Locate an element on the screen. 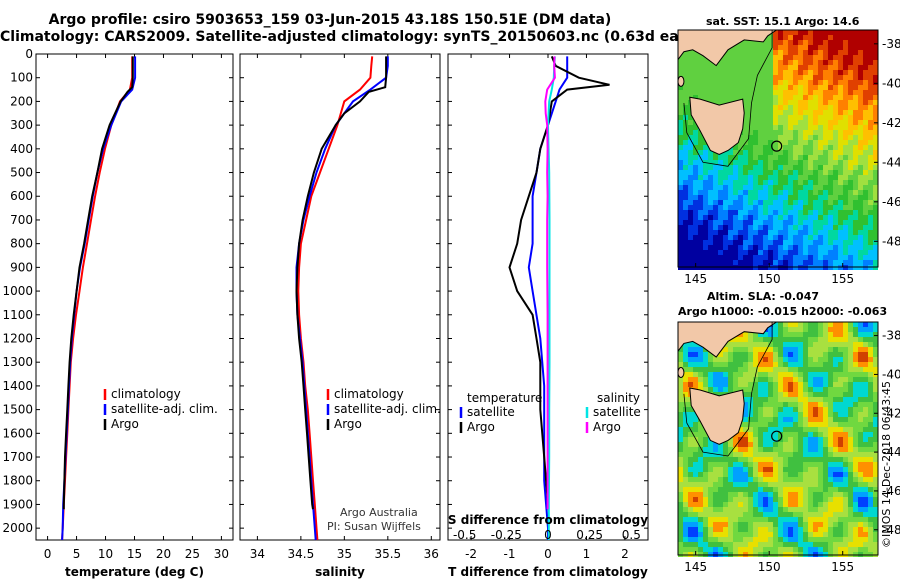 Image resolution: width=900 pixels, height=580 pixels. sst_map-shelf-contour is located at coordinates (728, 98).